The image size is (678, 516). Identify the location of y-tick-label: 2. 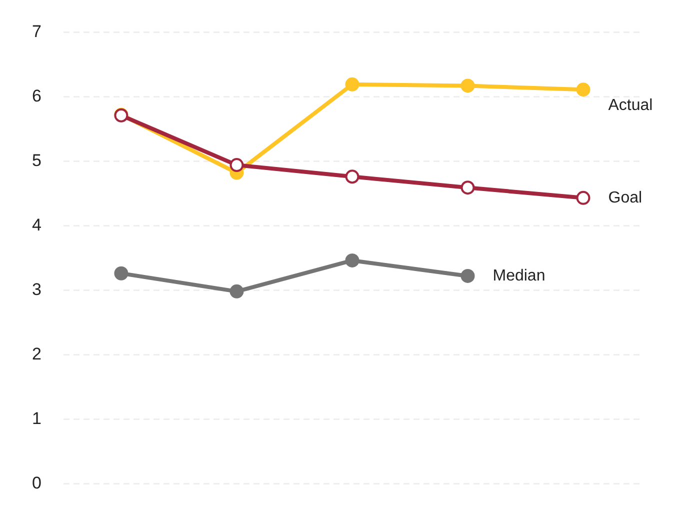
(37, 354).